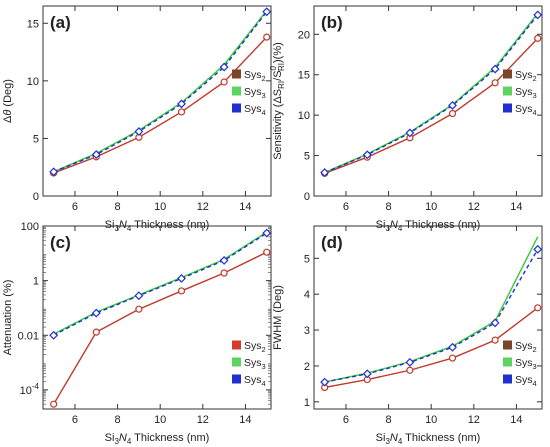  What do you see at coordinates (307, 295) in the screenshot?
I see `y-tick-label: 4` at bounding box center [307, 295].